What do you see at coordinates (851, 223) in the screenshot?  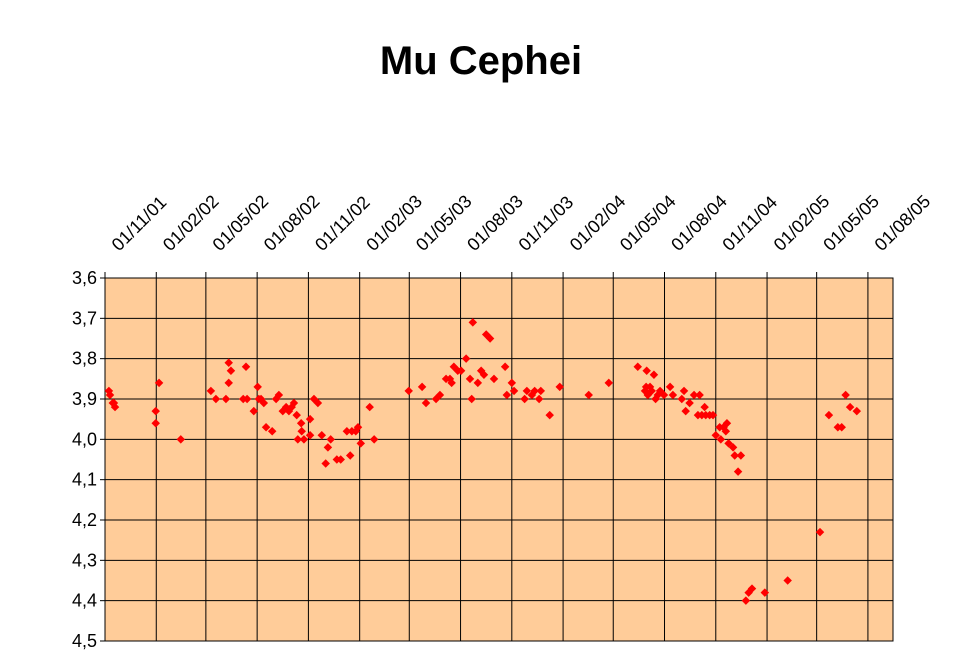 I see `x-tick-label: 01/05/05` at bounding box center [851, 223].